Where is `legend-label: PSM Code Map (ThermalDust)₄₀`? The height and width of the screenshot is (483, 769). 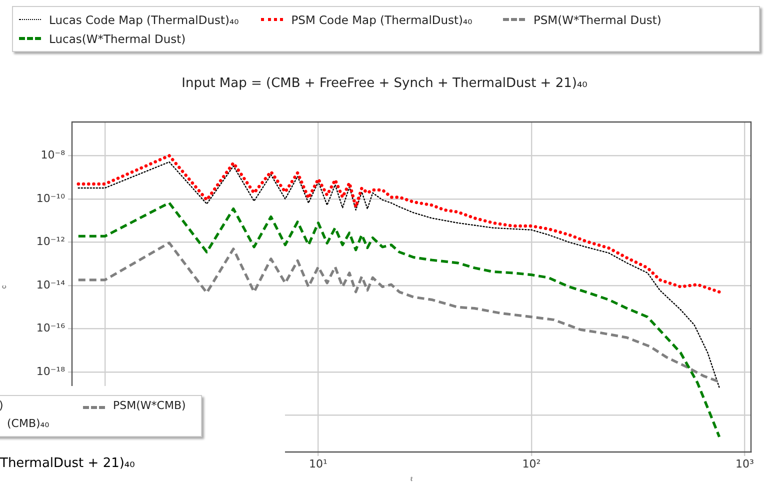 legend-label: PSM Code Map (ThermalDust)₄₀ is located at coordinates (381, 19).